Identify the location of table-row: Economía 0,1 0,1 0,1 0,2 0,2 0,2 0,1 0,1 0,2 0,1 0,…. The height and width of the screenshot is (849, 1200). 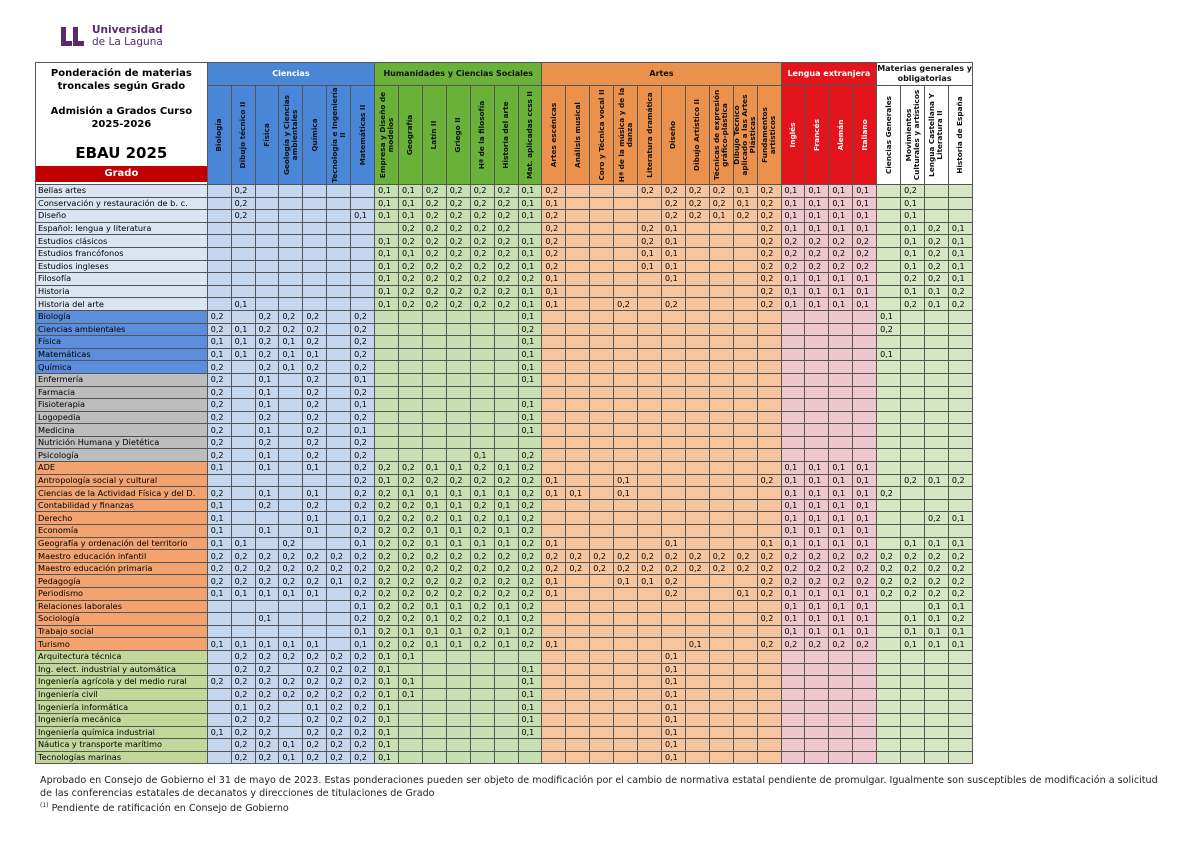
(504, 531).